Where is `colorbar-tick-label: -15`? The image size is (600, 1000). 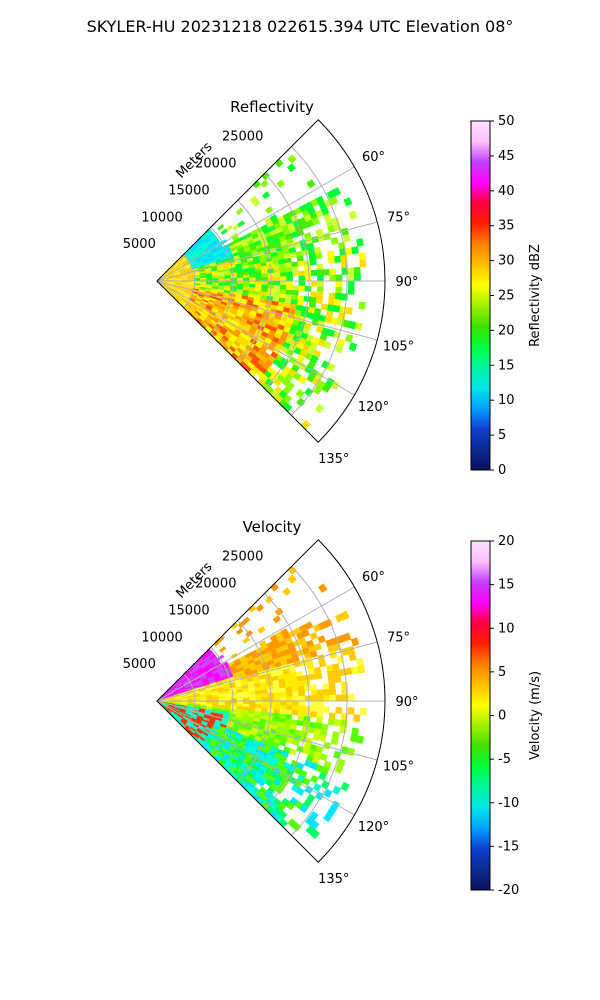 colorbar-tick-label: -15 is located at coordinates (508, 846).